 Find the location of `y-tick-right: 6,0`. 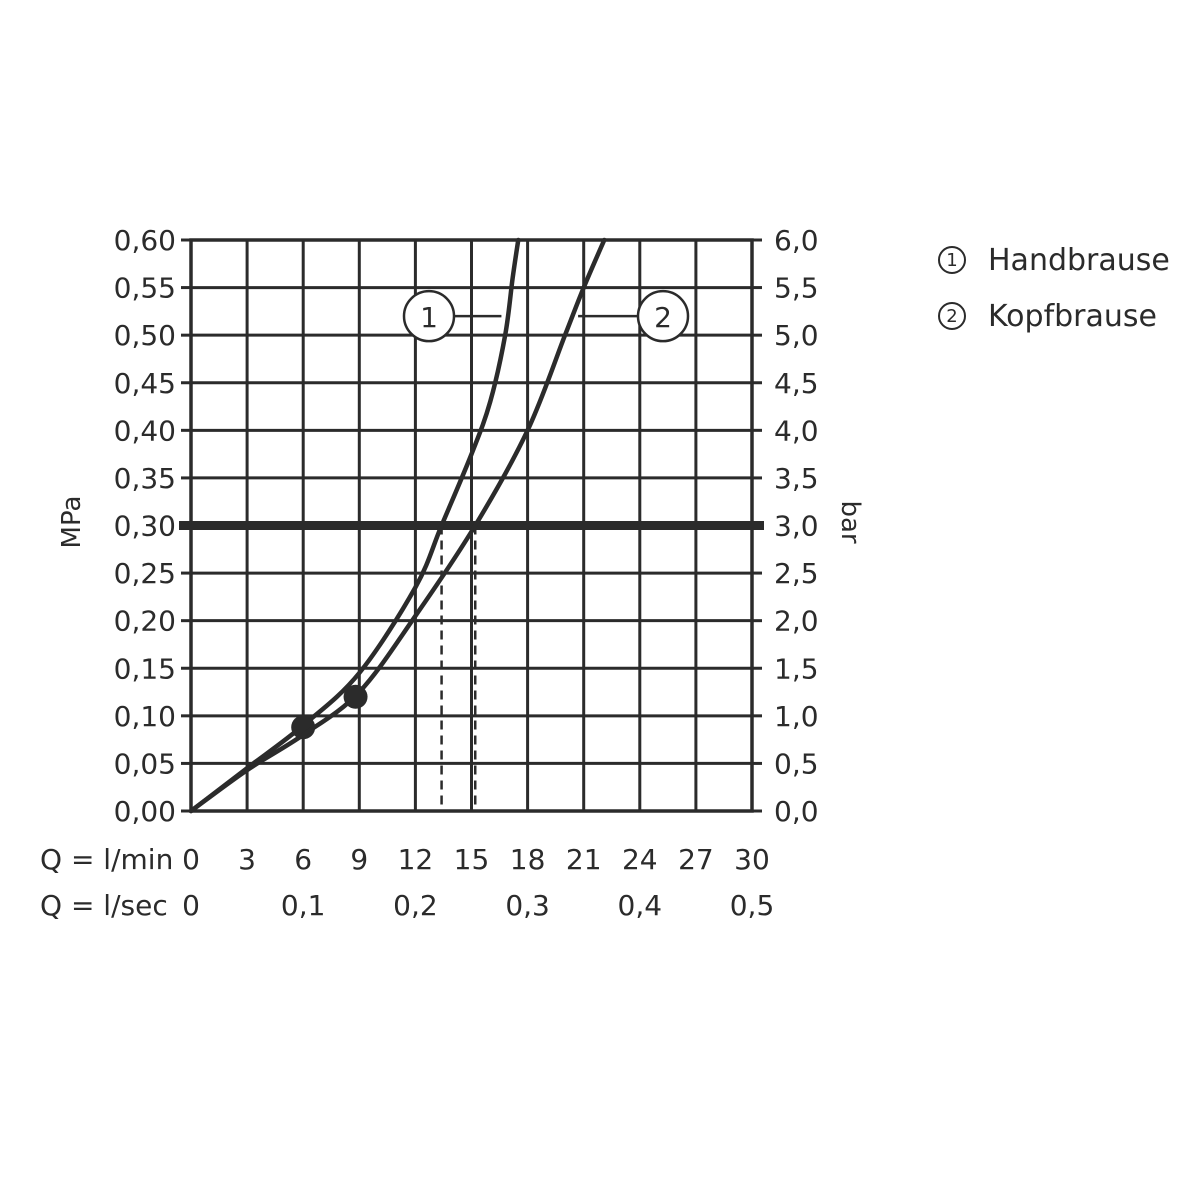

y-tick-right: 6,0 is located at coordinates (796, 240).